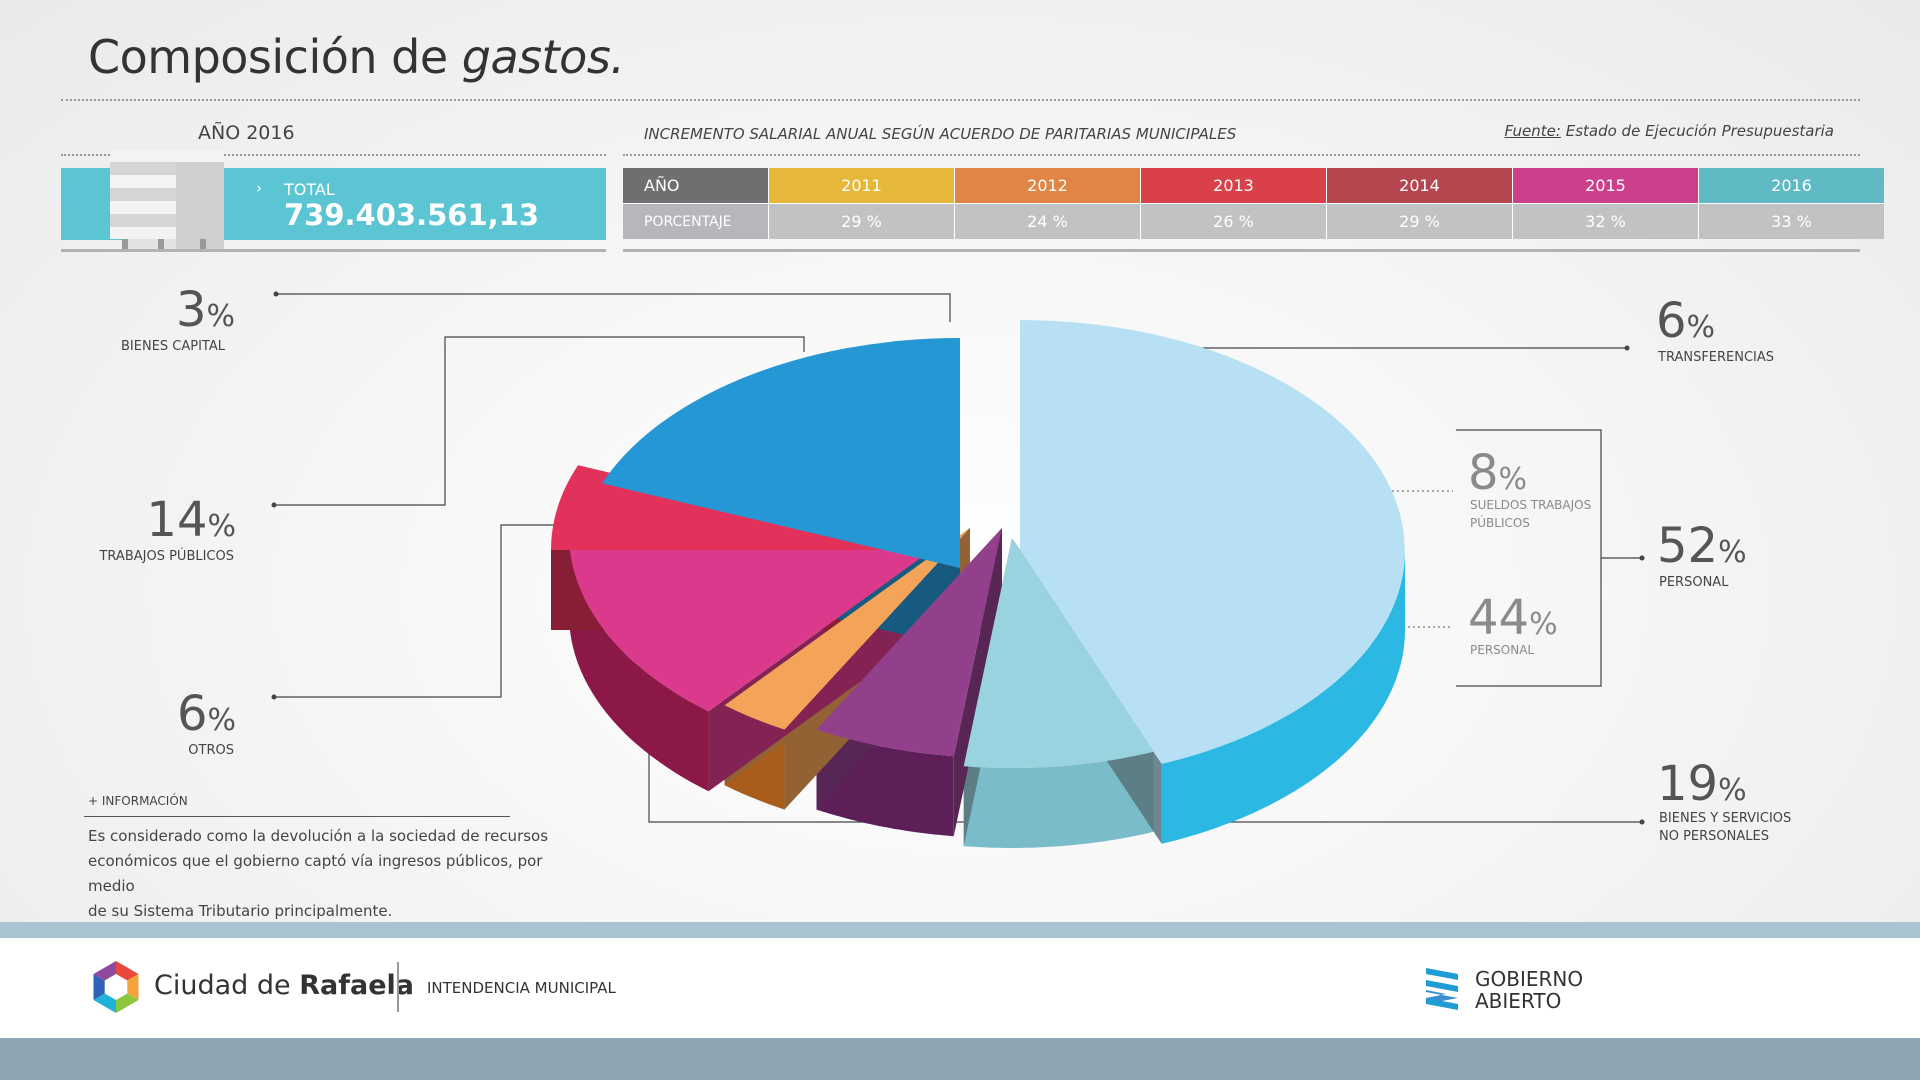  Describe the element at coordinates (1518, 1001) in the screenshot. I see `gob-line-2: ABIERTO` at that location.